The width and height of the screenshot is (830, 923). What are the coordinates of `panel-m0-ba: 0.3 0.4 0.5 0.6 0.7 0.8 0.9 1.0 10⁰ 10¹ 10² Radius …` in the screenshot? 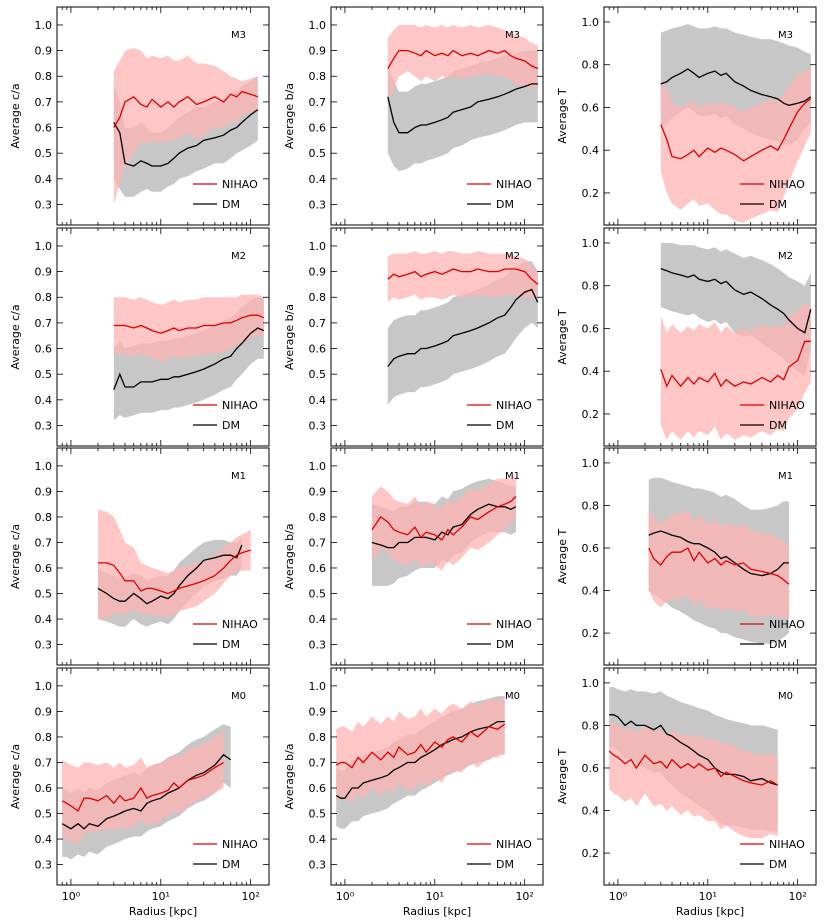 It's located at (413, 792).